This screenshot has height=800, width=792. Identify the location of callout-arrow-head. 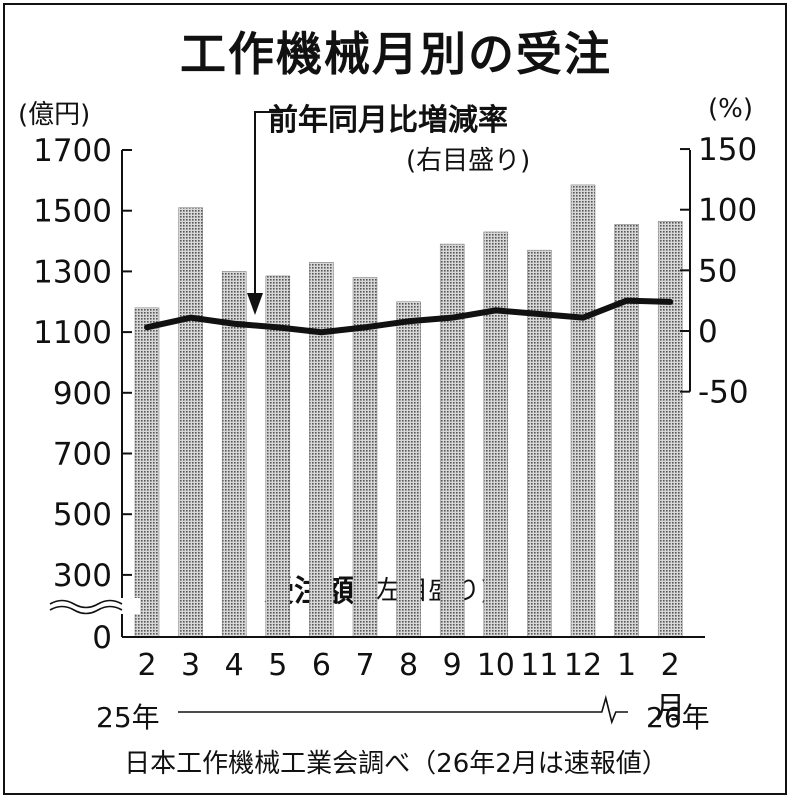
(255, 304).